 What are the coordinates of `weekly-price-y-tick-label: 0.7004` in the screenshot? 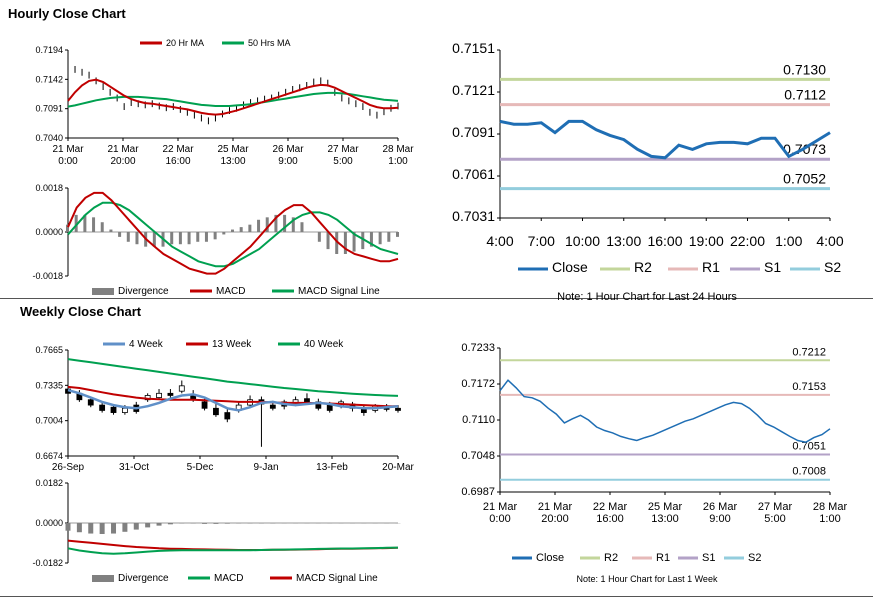 It's located at (49, 421).